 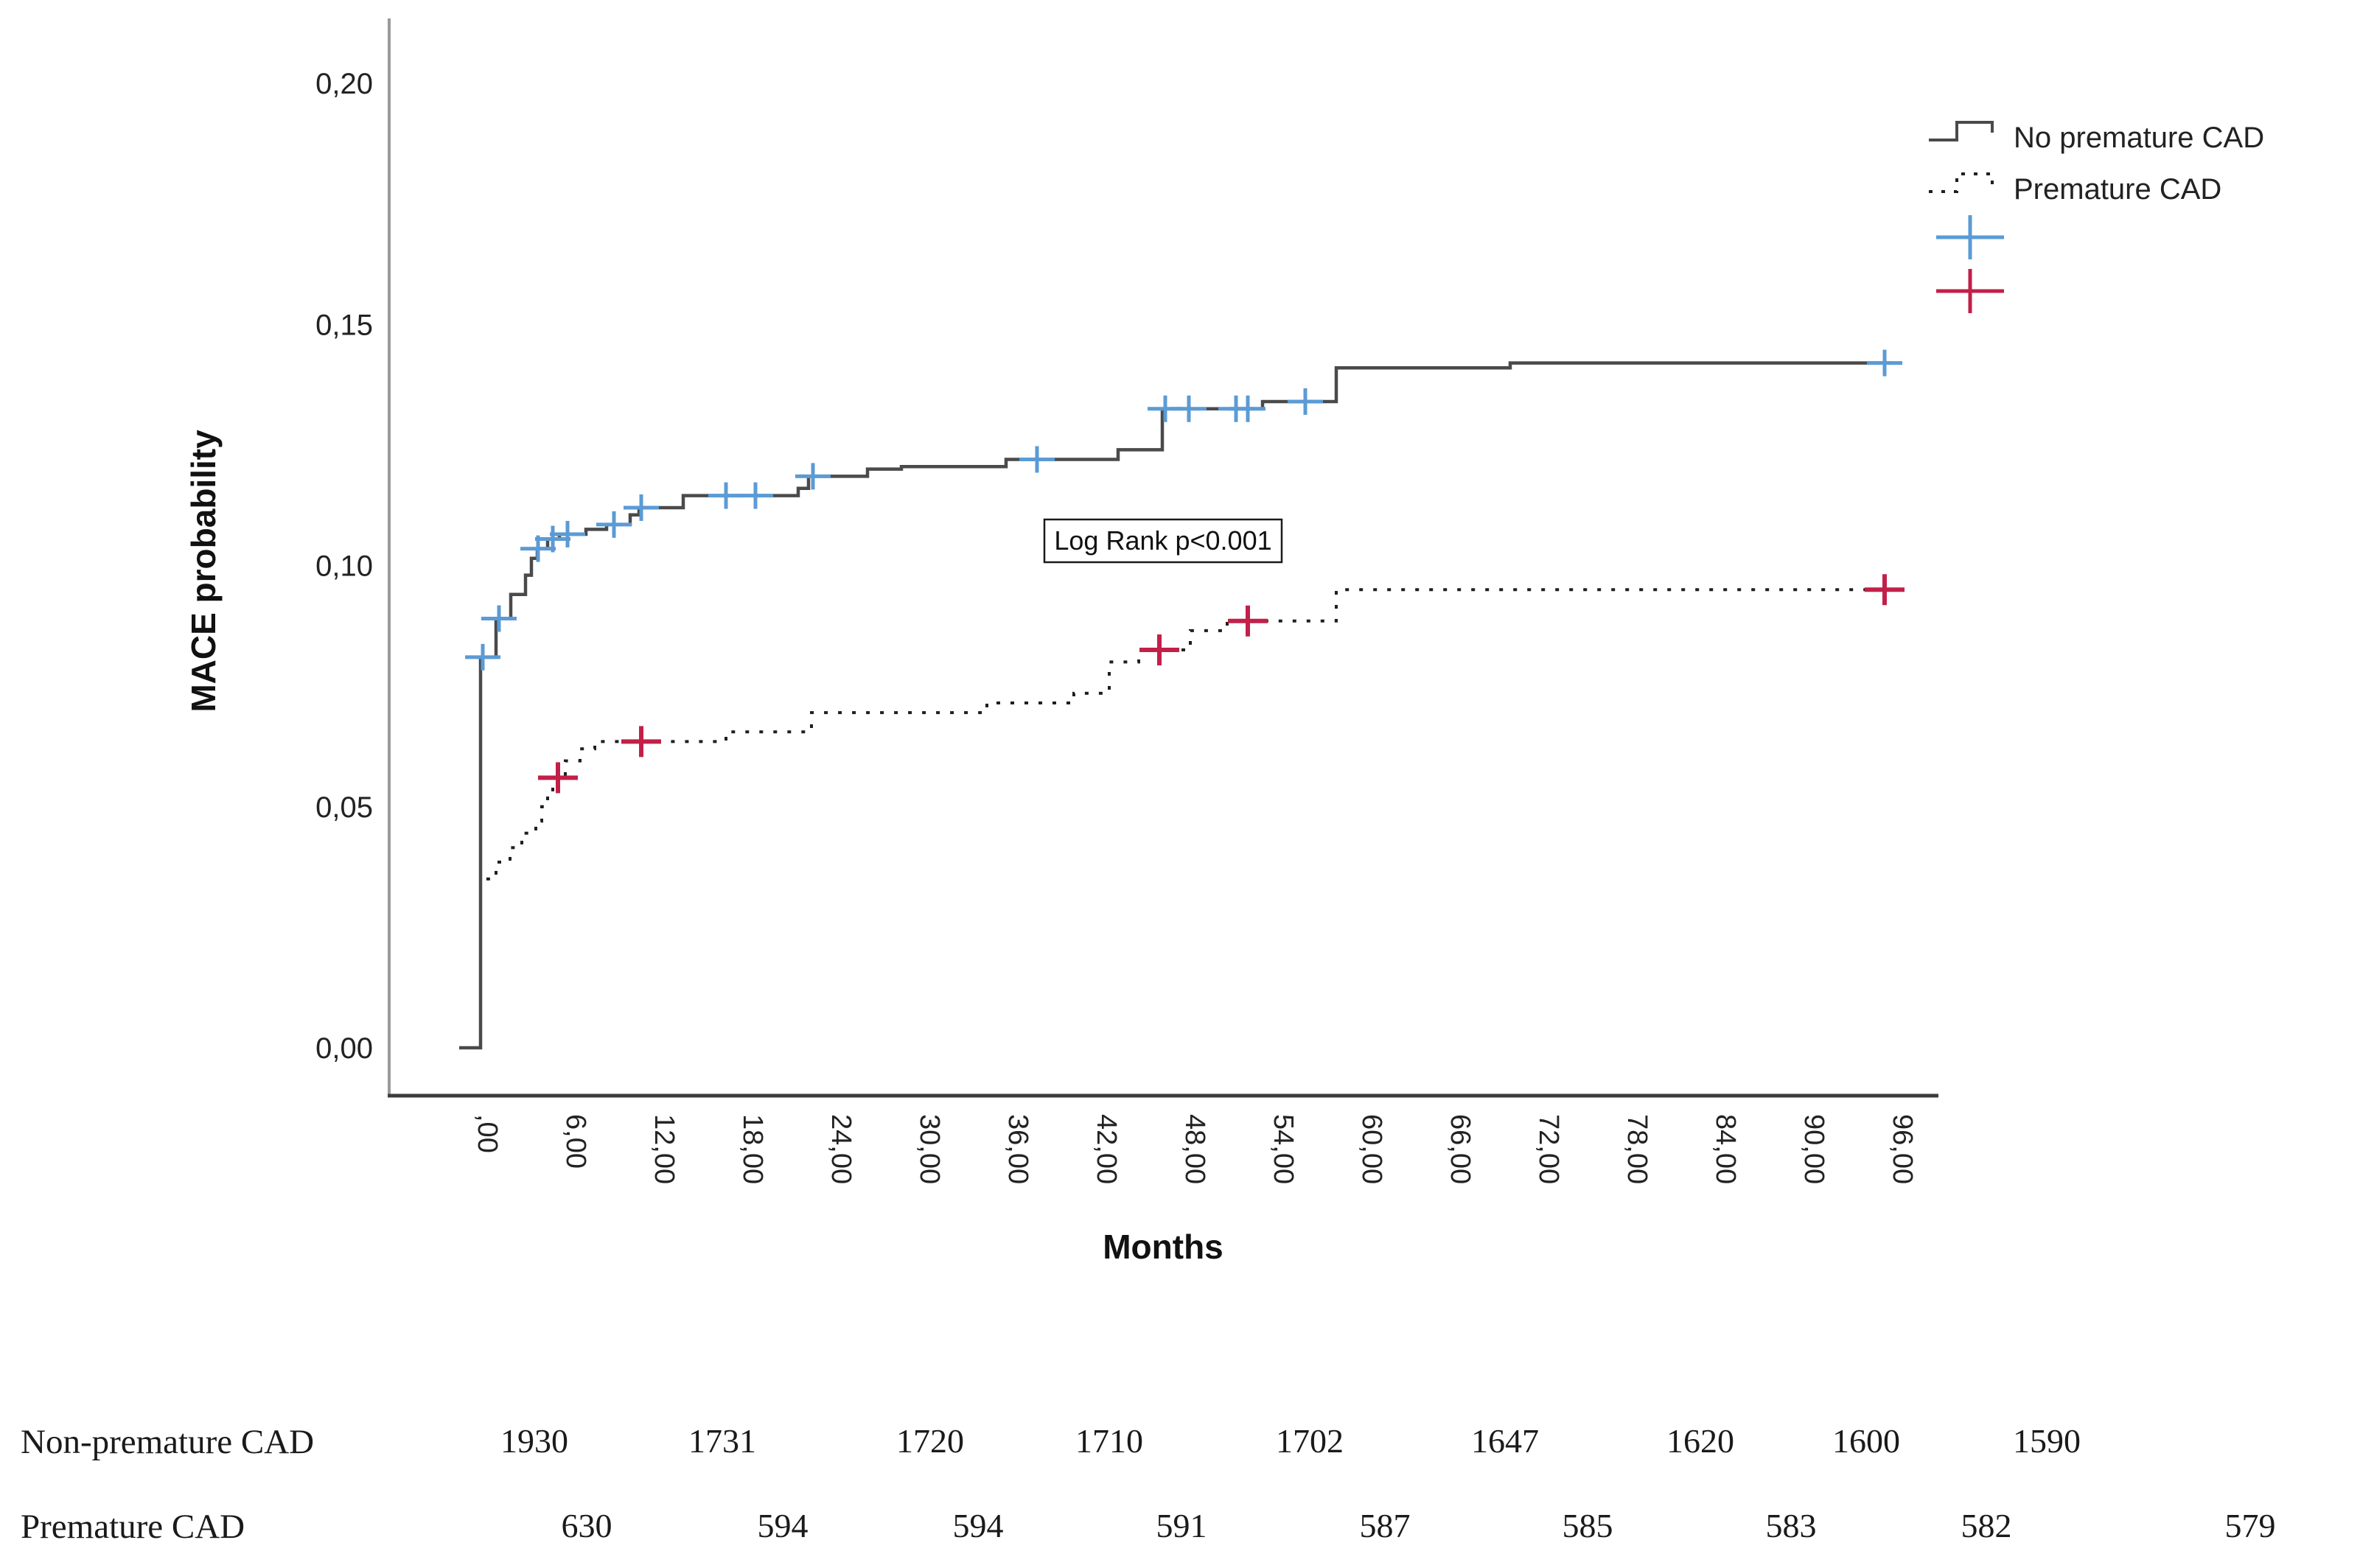 I want to click on y-tick-label: 0,00, so click(x=344, y=1048).